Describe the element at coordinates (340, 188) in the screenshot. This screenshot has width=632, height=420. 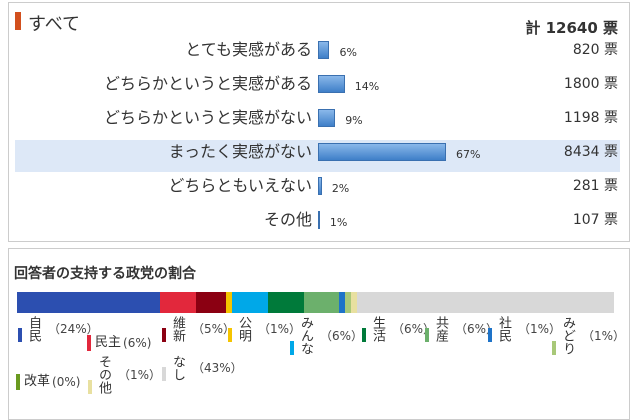
I see `percent-label: 2%` at that location.